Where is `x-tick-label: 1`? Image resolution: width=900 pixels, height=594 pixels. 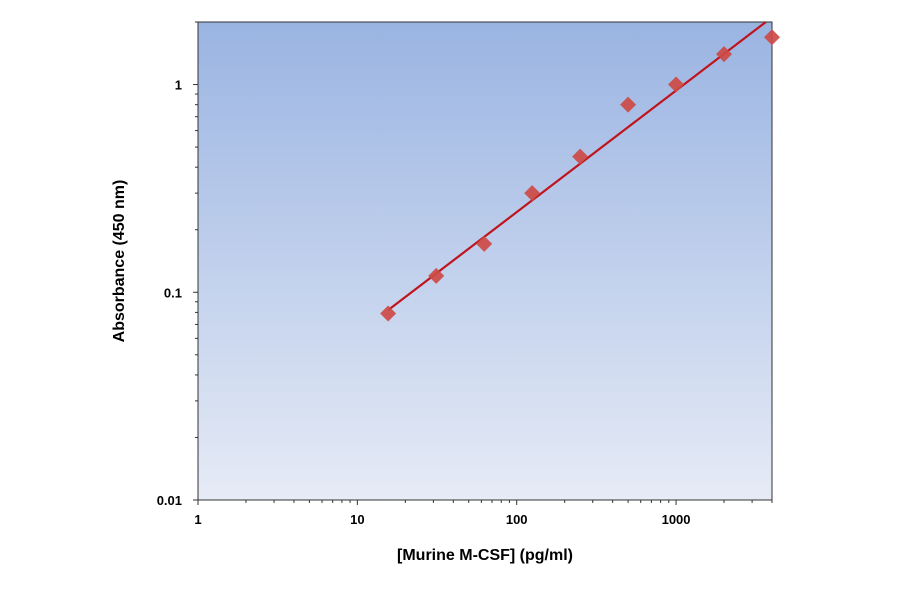 x-tick-label: 1 is located at coordinates (197, 519).